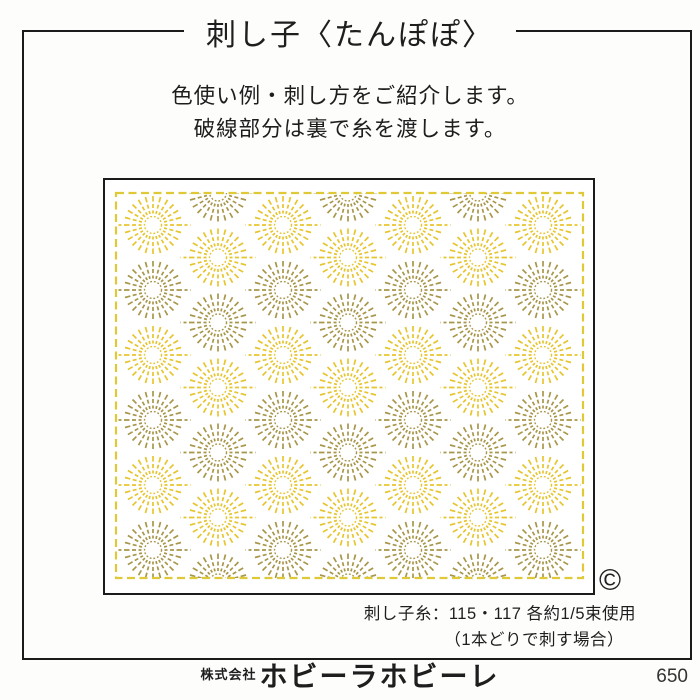 This screenshot has width=700, height=700. Describe the element at coordinates (499, 614) in the screenshot. I see `thread-info-line-1: 刺し子糸：115・117 各約1/5束使用` at that location.